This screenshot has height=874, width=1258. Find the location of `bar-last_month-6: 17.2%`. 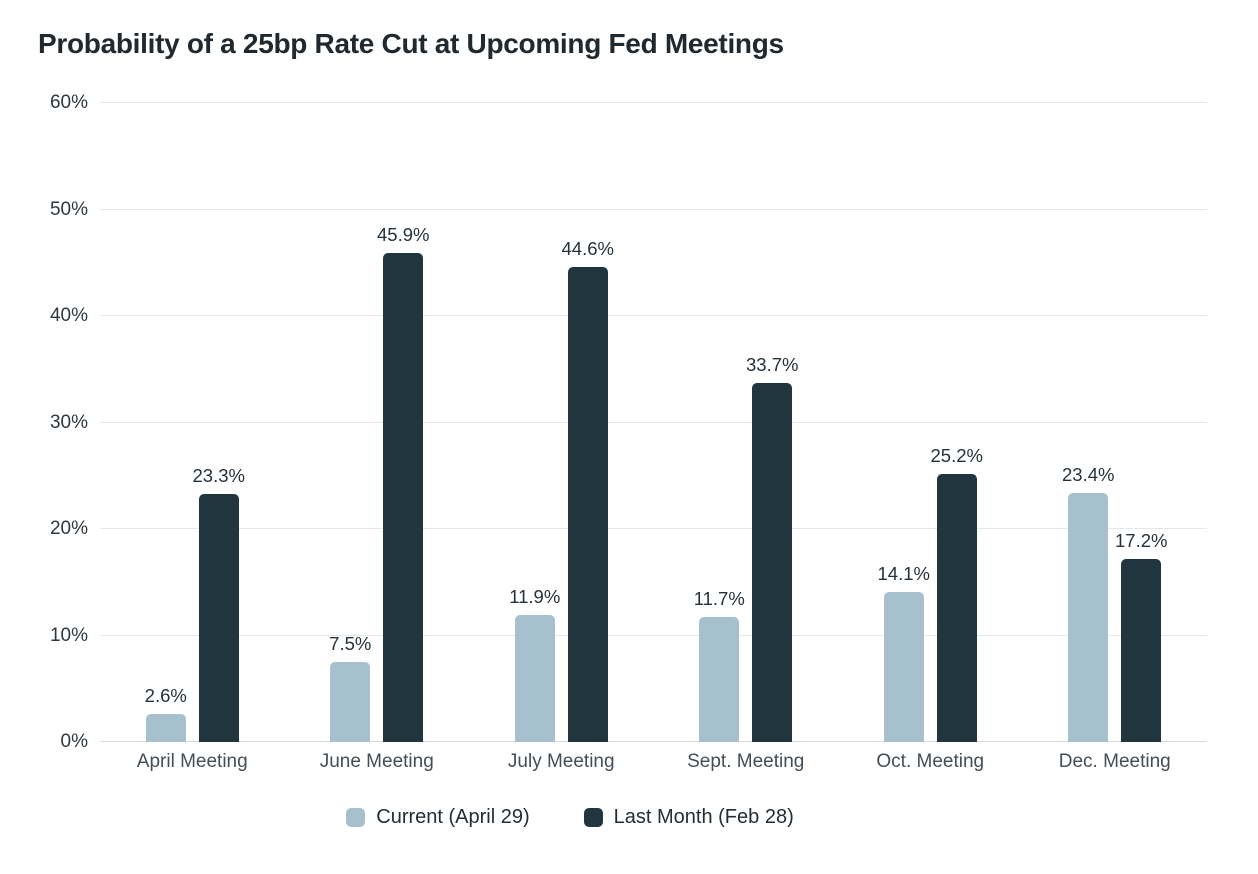

bar-last_month-6: 17.2% is located at coordinates (1141, 636).